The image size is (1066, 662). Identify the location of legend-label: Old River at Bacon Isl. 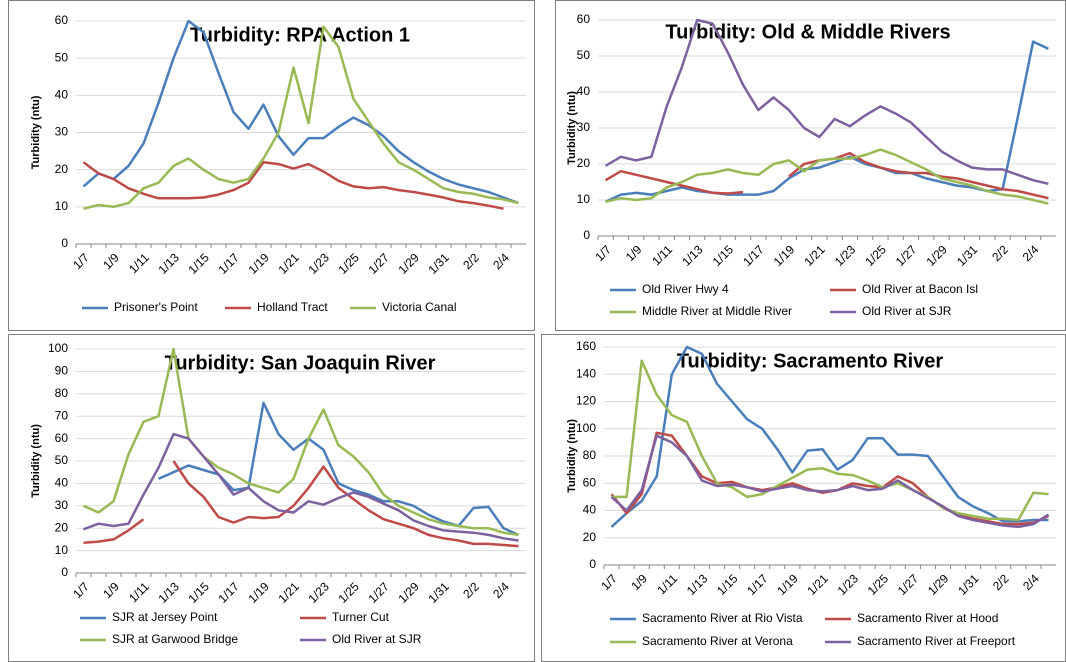
(920, 289).